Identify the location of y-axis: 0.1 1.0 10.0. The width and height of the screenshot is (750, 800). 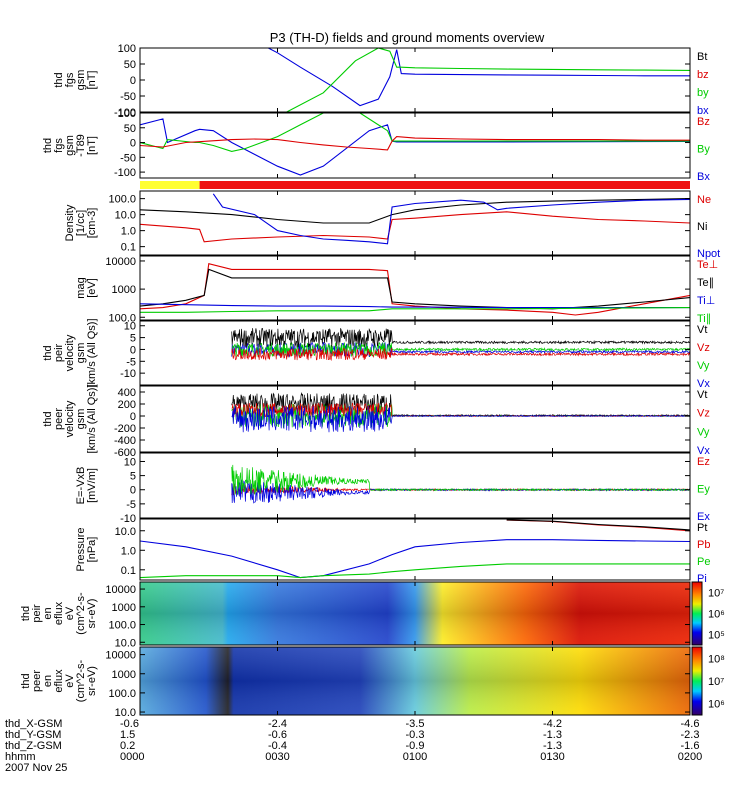
(402, 551).